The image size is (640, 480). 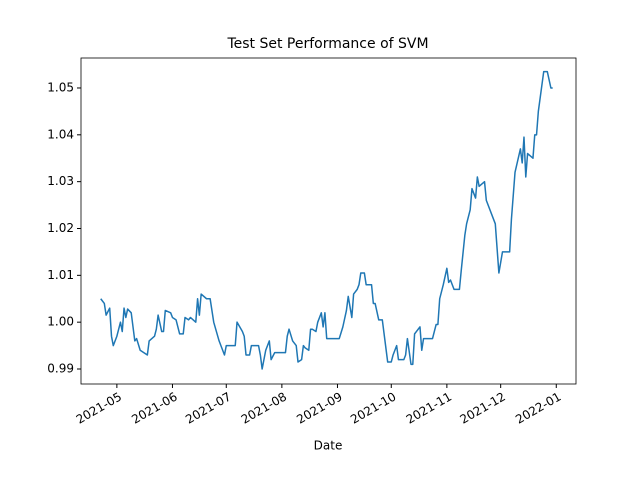 What do you see at coordinates (60, 181) in the screenshot?
I see `y-tick-label: 1.03` at bounding box center [60, 181].